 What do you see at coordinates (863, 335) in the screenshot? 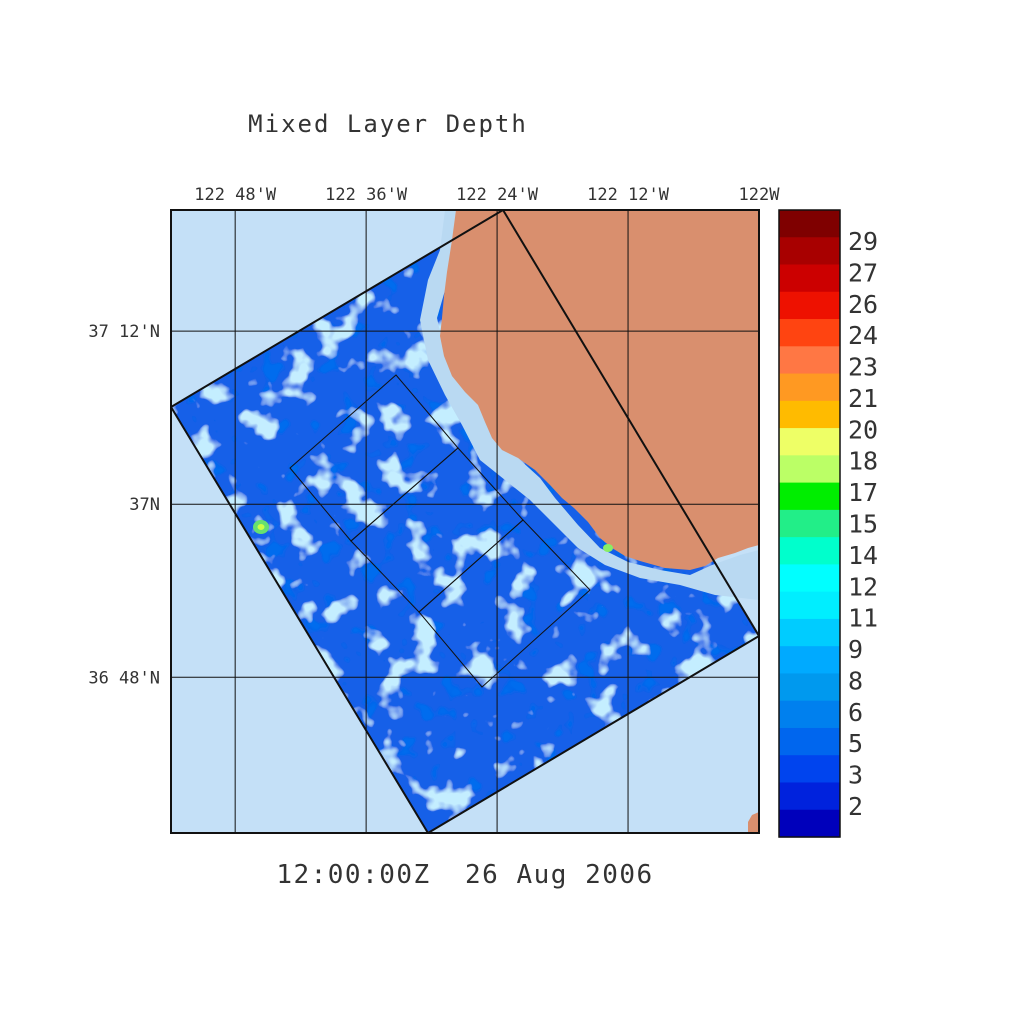
I see `colorbar-label: 24` at bounding box center [863, 335].